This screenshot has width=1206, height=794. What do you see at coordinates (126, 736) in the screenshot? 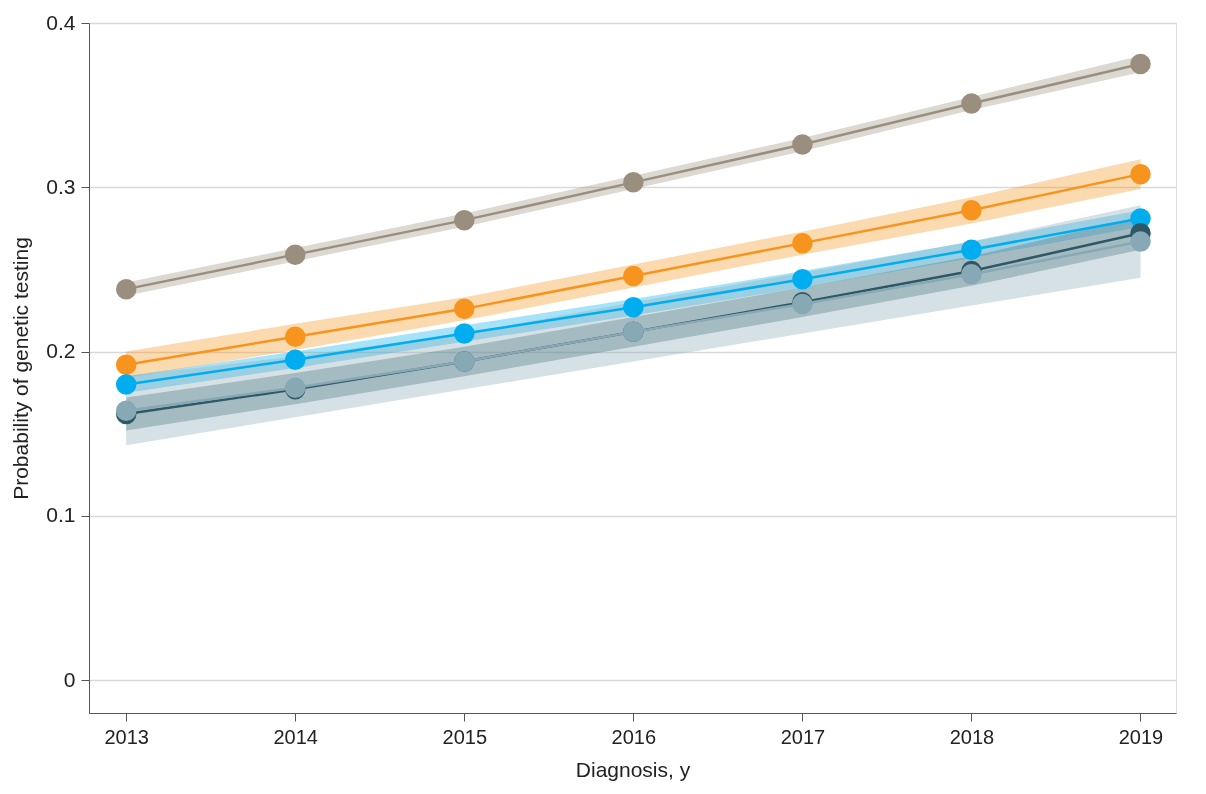
I see `x-tick-label: 2013` at bounding box center [126, 736].